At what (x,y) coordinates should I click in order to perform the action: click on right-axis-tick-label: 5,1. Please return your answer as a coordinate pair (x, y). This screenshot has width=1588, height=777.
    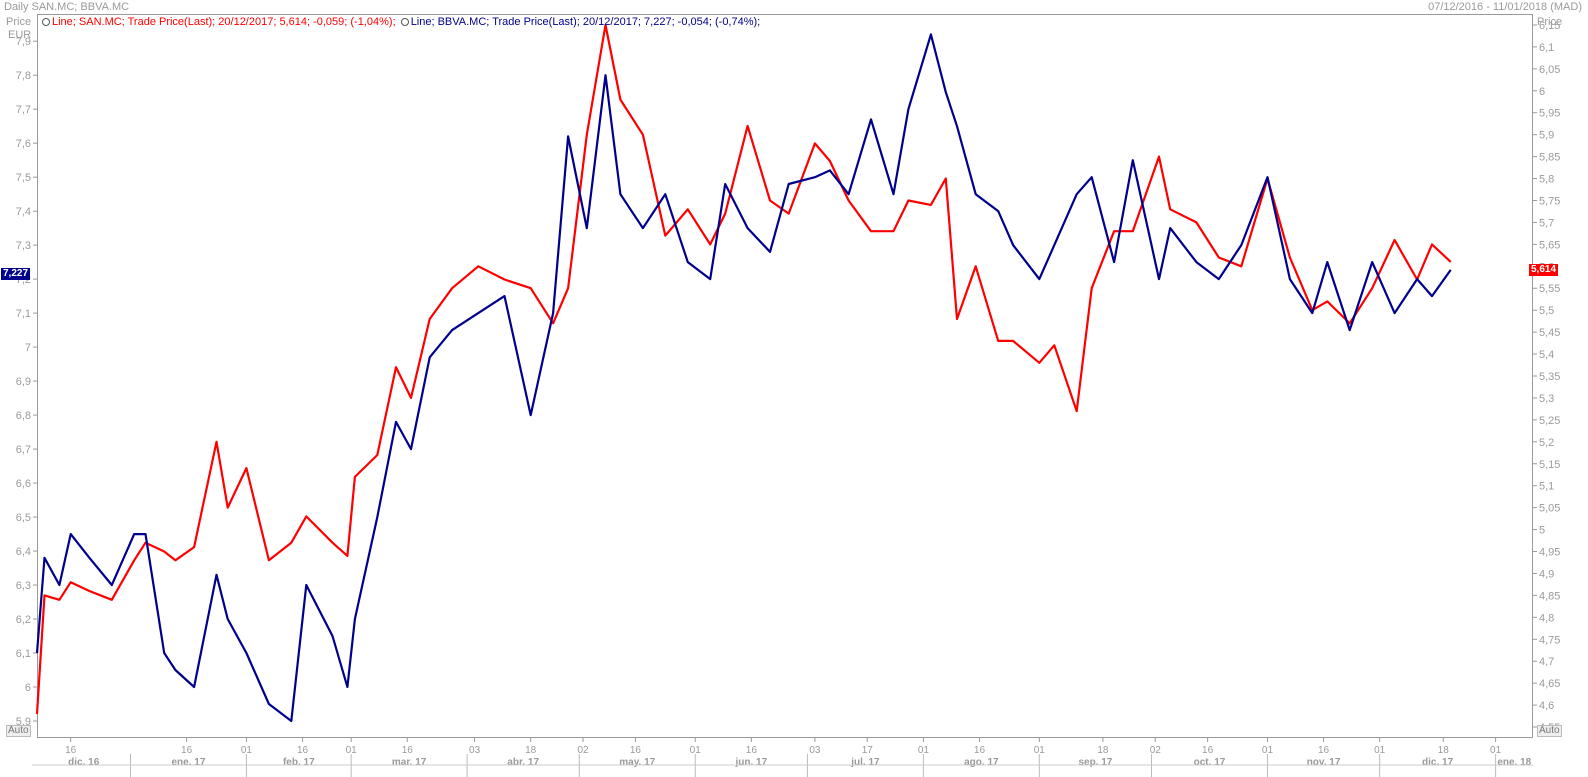
    Looking at the image, I should click on (1546, 487).